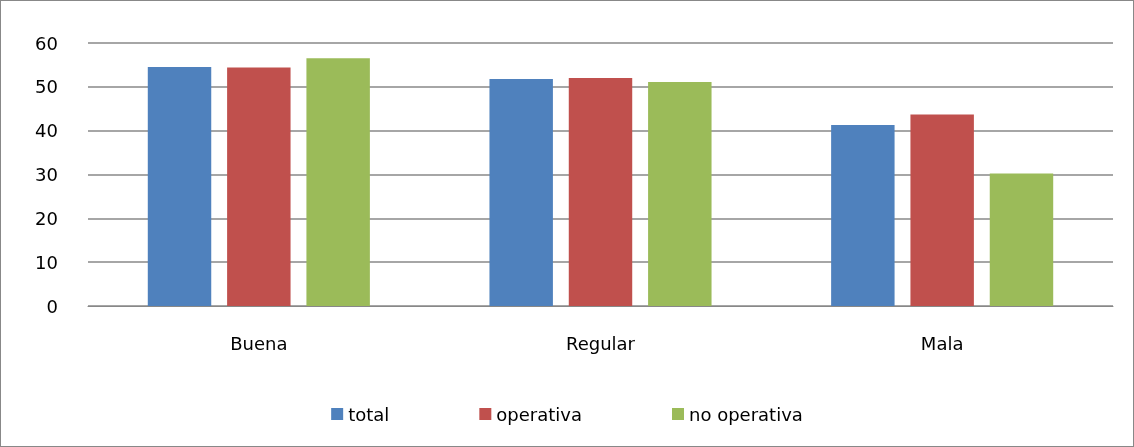 This screenshot has height=447, width=1134. I want to click on y-tick-label: 60, so click(46, 43).